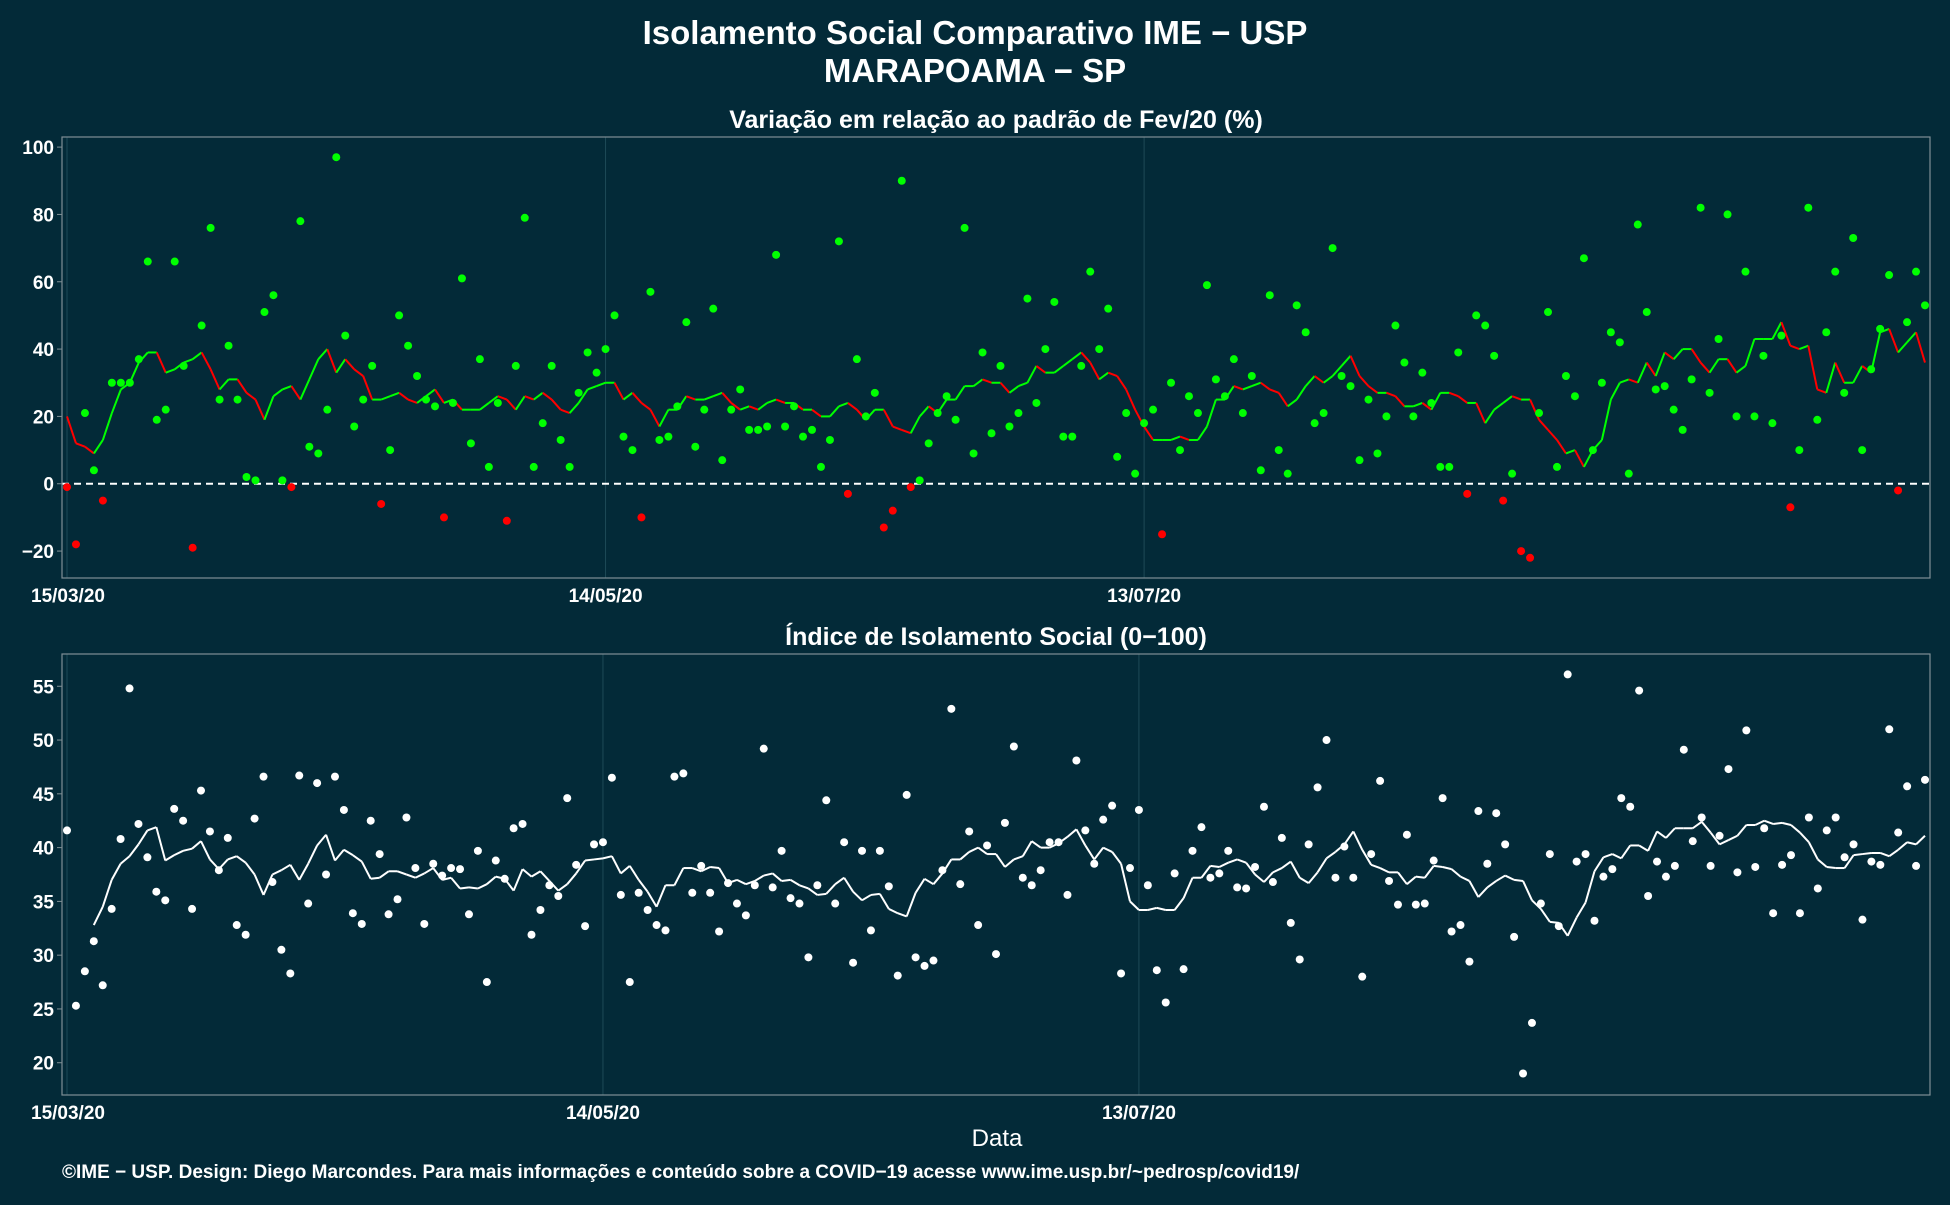  What do you see at coordinates (43, 956) in the screenshot?
I see `y-tick-label: 30` at bounding box center [43, 956].